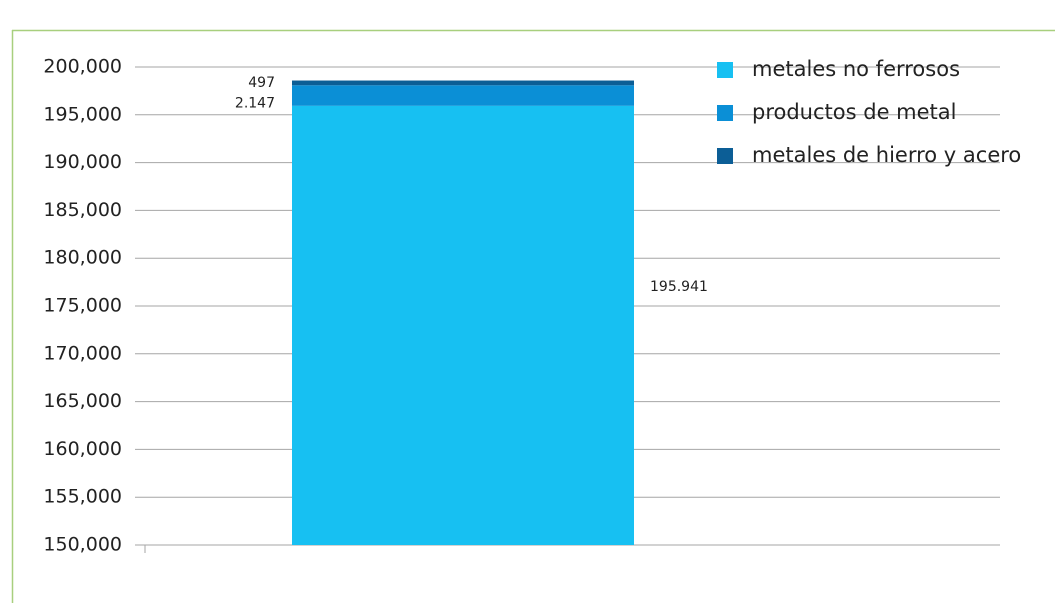 Image resolution: width=1055 pixels, height=603 pixels. I want to click on value-label: 497, so click(261, 83).